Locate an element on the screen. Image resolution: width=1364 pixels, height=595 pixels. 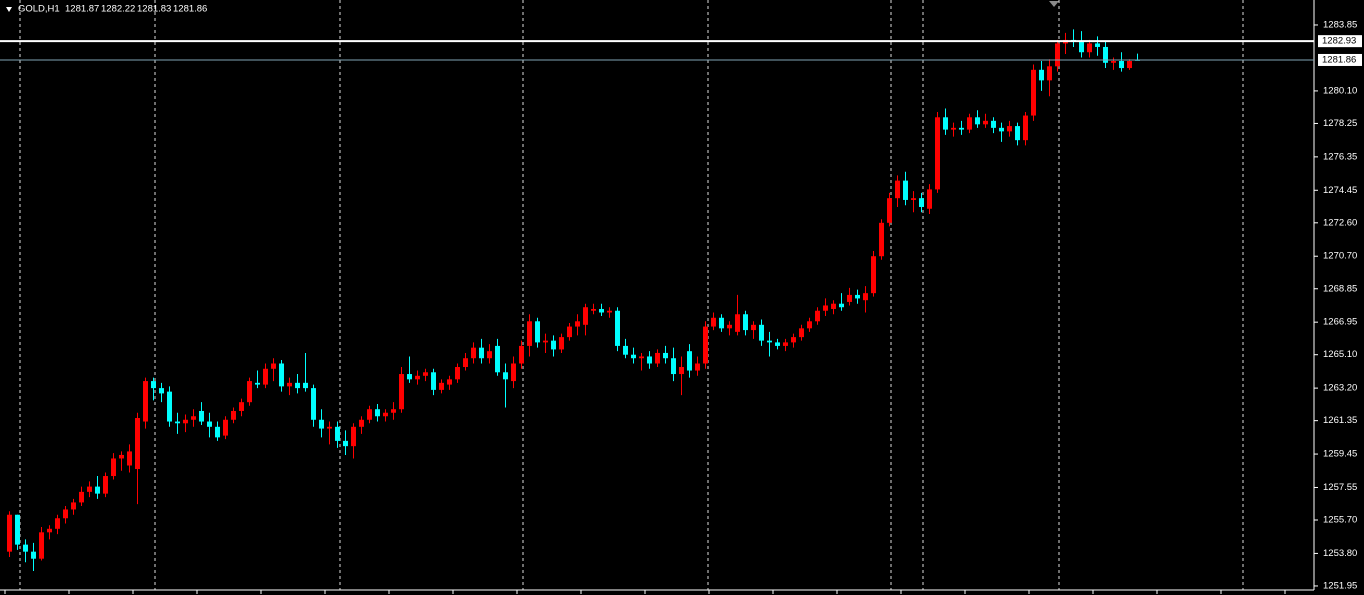
ask-label: 1282.93 is located at coordinates (1339, 41).